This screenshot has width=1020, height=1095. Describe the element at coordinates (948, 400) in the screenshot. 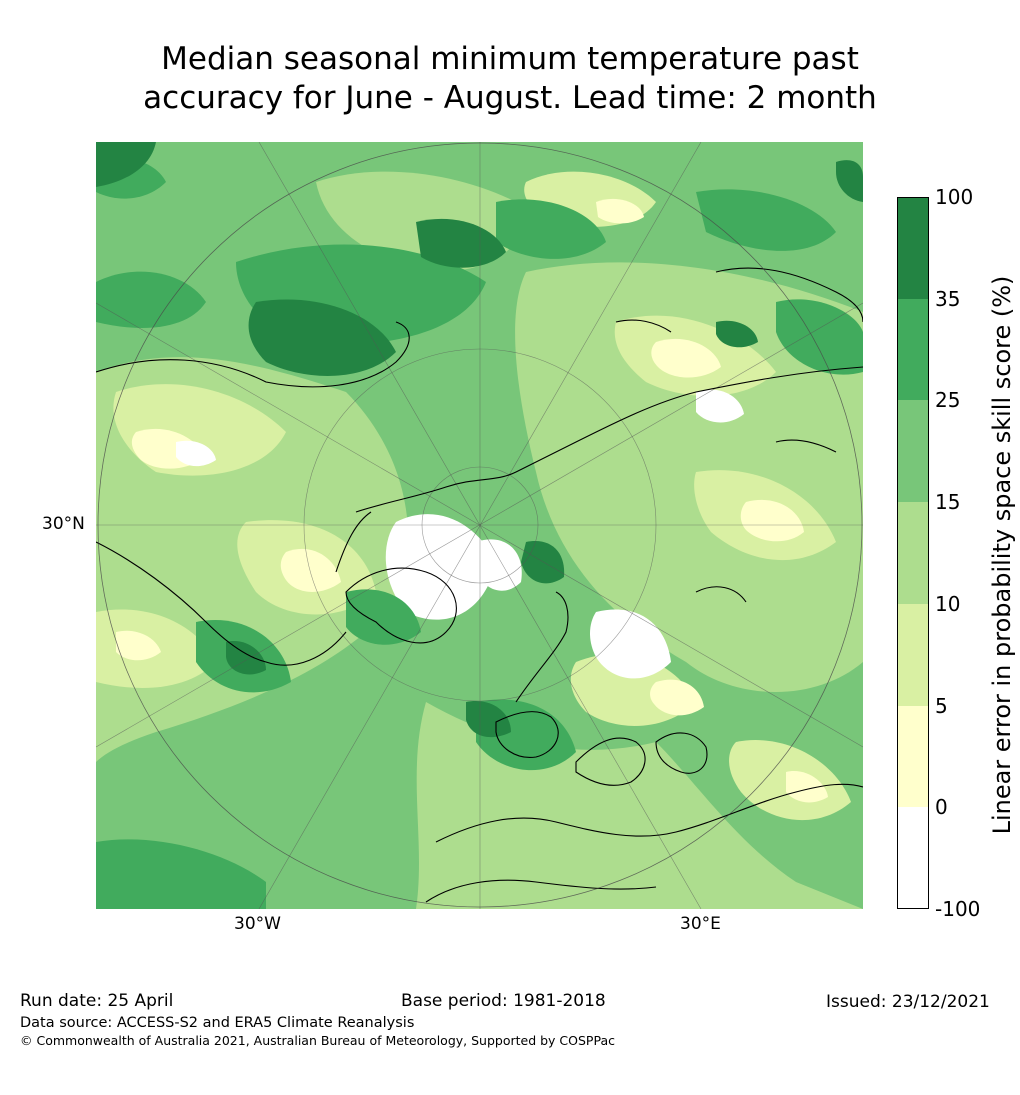

I see `colorbar-tick-label: 25` at that location.